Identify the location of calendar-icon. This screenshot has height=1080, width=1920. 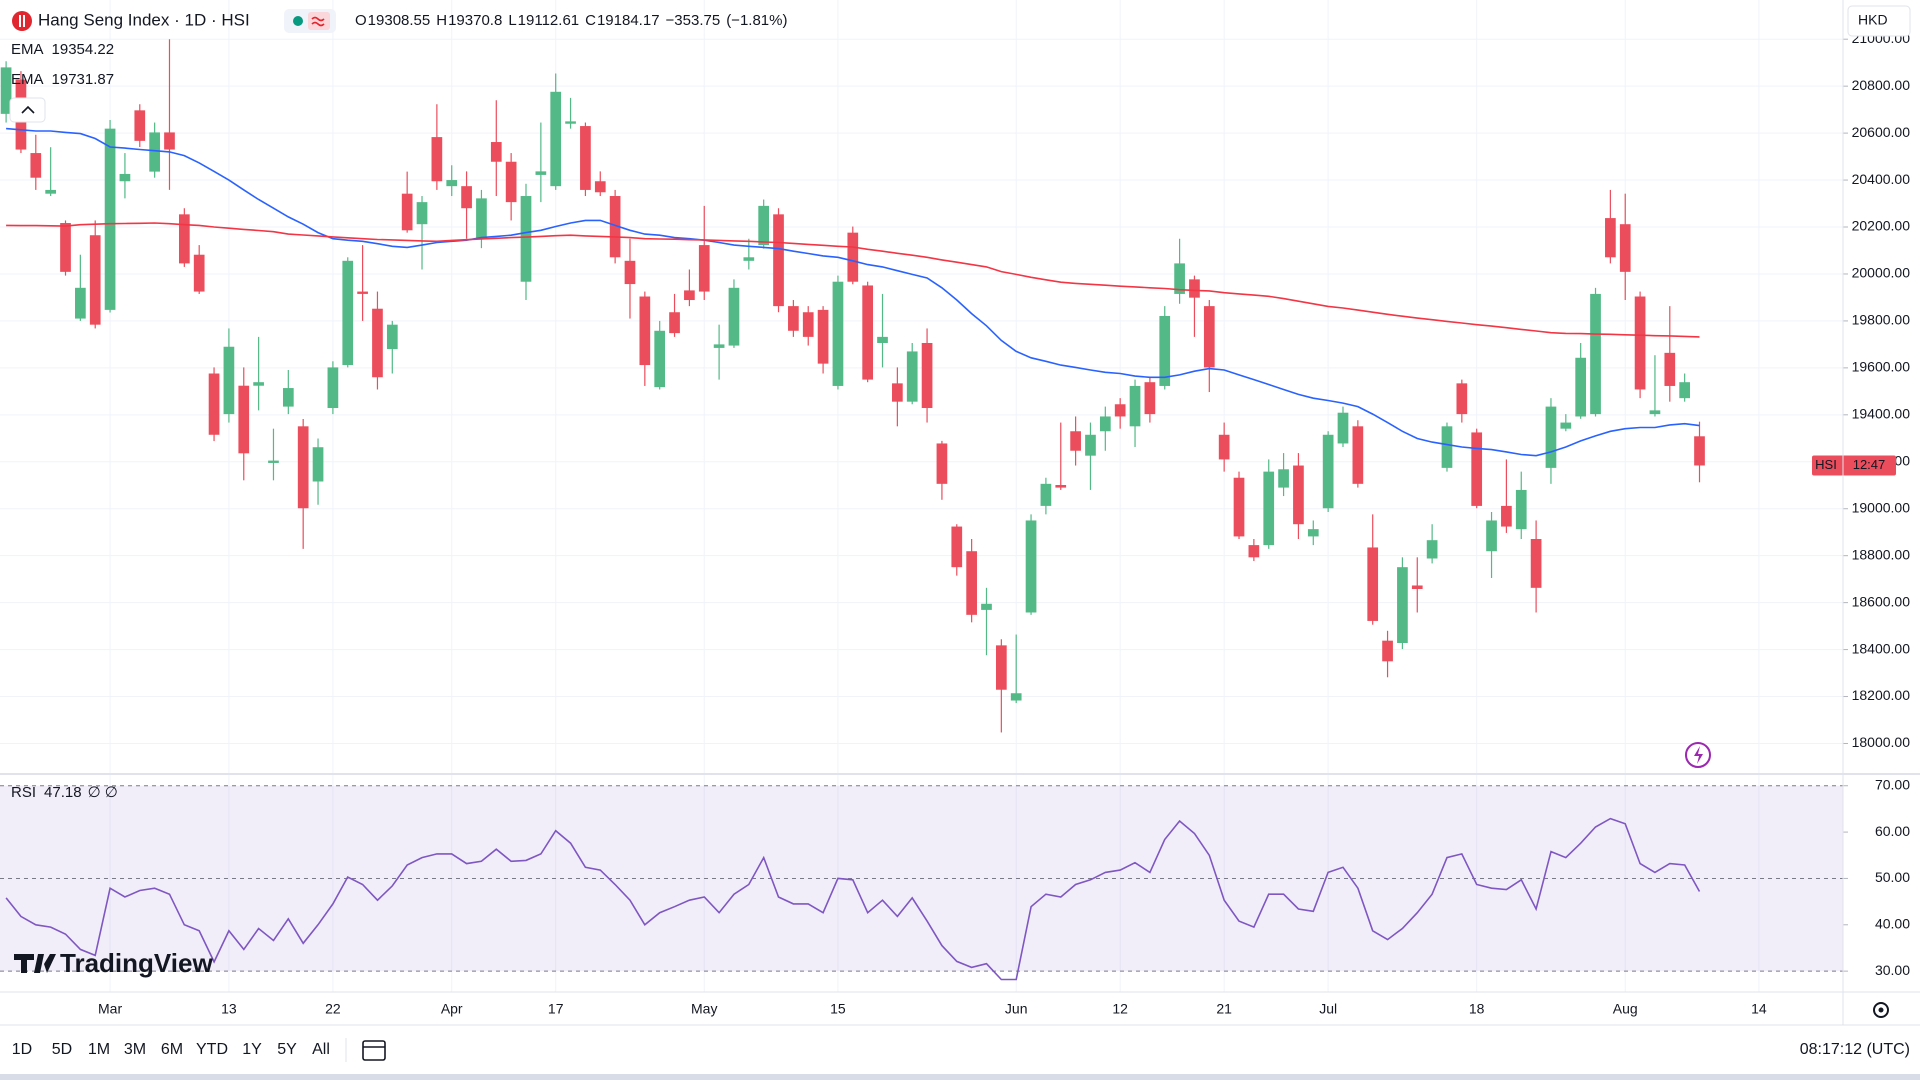
(374, 1050).